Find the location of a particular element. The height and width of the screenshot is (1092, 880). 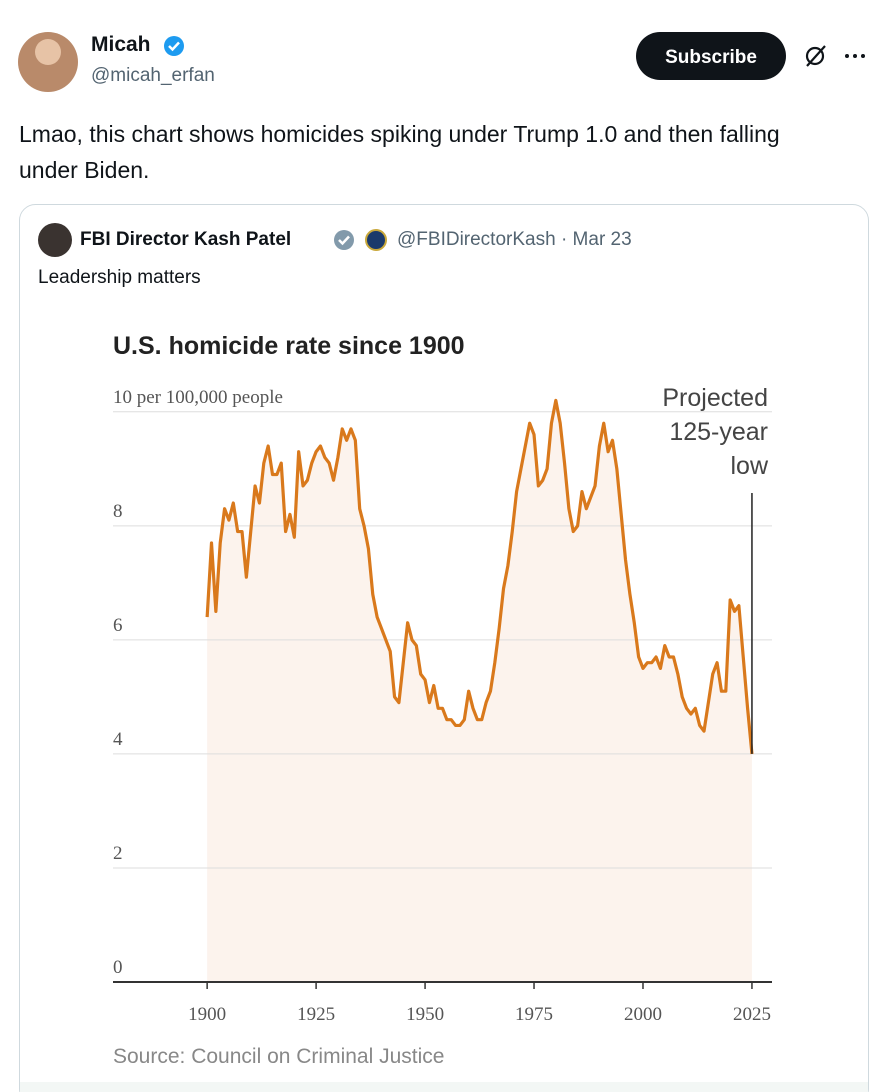

y-tick-label: 8 is located at coordinates (118, 511).